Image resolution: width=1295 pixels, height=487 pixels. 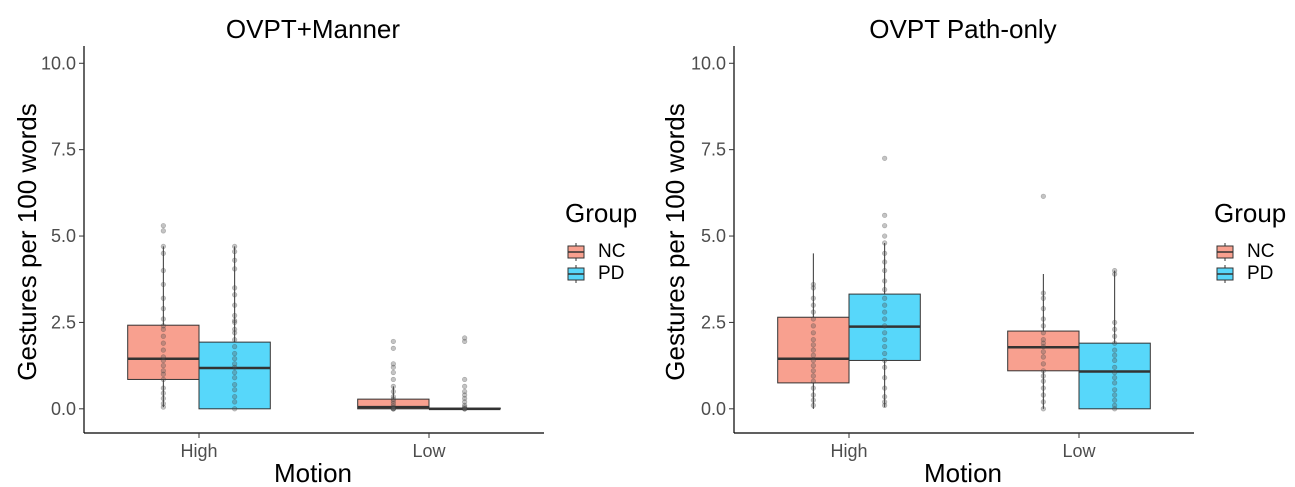 I want to click on y-tick-label: 10.0, so click(x=708, y=63).